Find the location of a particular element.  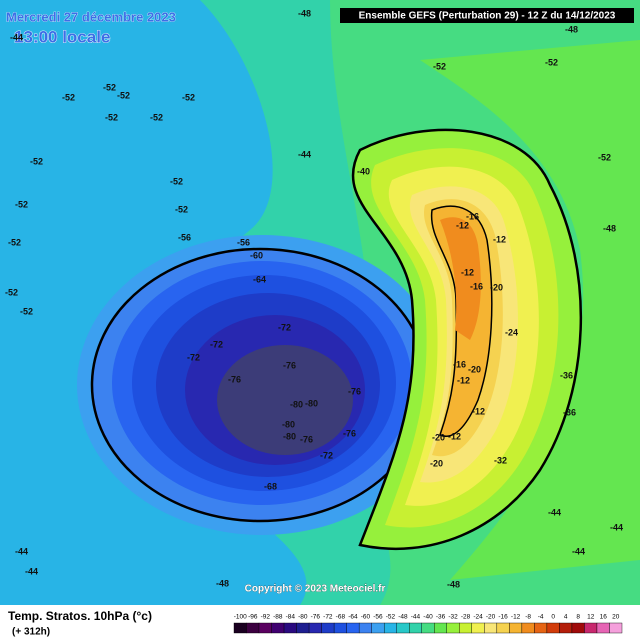

colorbar-label: -8 is located at coordinates (528, 617).